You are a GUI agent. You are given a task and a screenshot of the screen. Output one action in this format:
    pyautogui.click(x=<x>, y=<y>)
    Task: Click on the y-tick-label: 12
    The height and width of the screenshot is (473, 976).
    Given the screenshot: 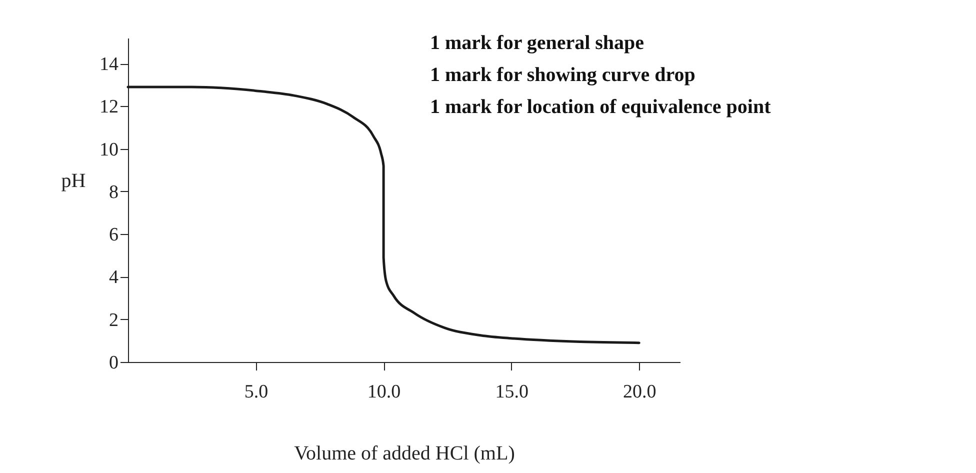 What is the action you would take?
    pyautogui.click(x=109, y=107)
    